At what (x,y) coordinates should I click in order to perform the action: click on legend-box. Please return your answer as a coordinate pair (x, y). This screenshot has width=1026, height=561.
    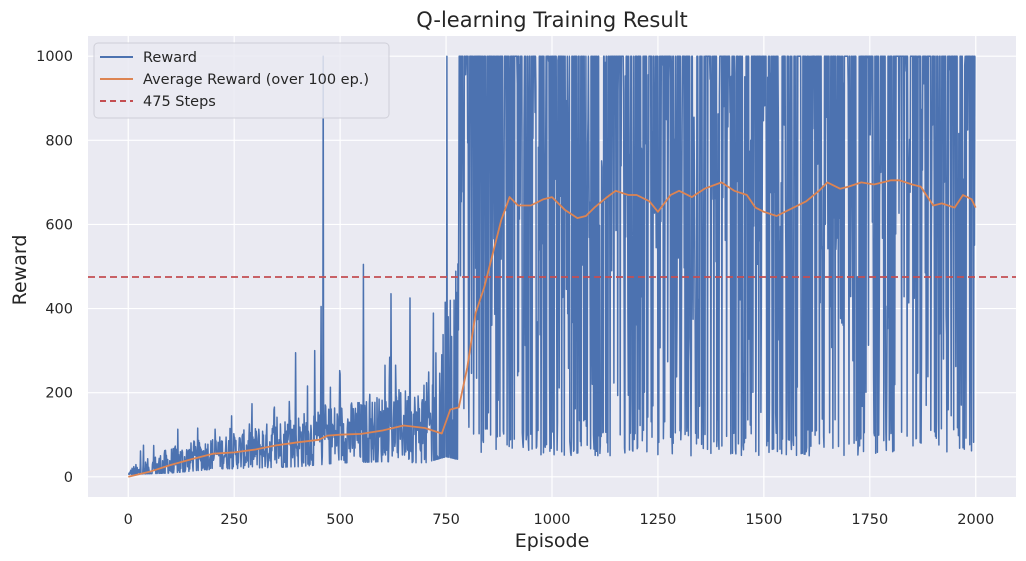
    Looking at the image, I should click on (241, 80).